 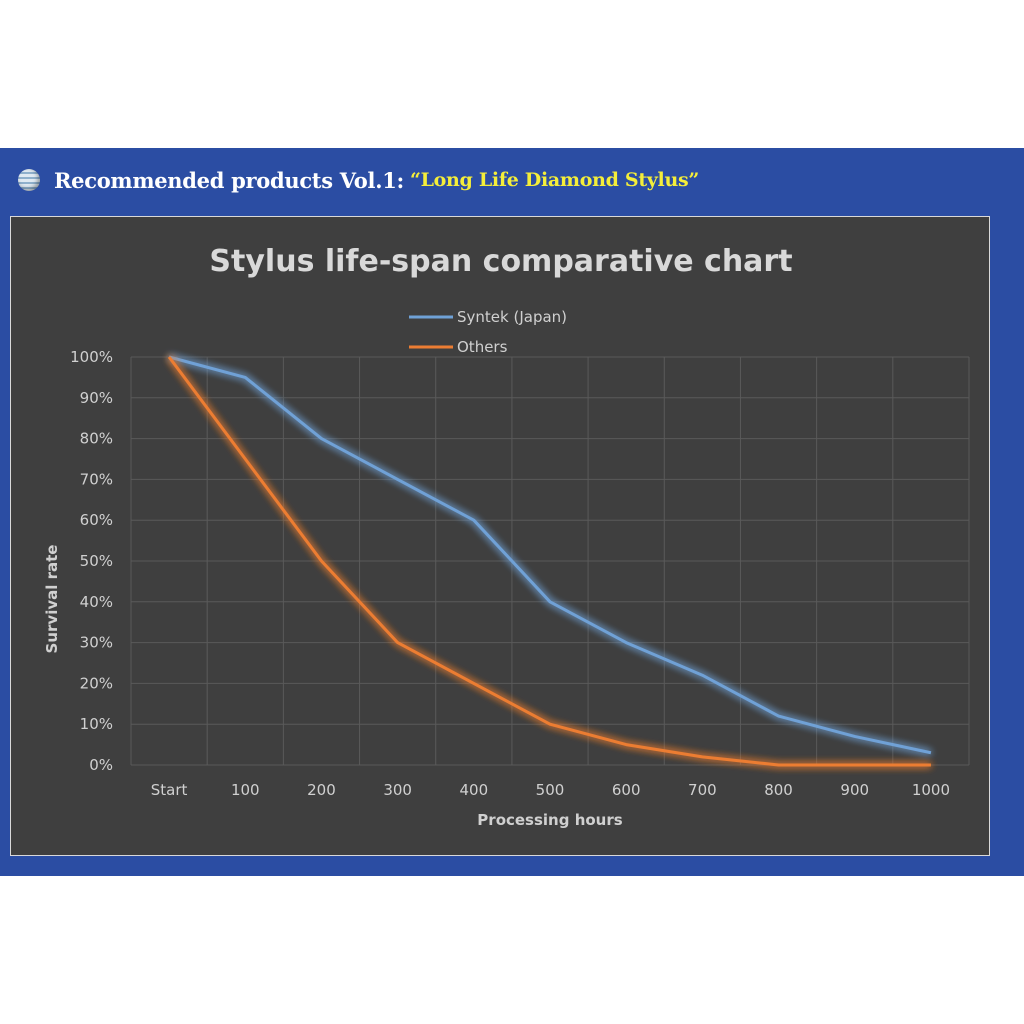 What do you see at coordinates (52, 599) in the screenshot?
I see `y-axis-label: Survival rate` at bounding box center [52, 599].